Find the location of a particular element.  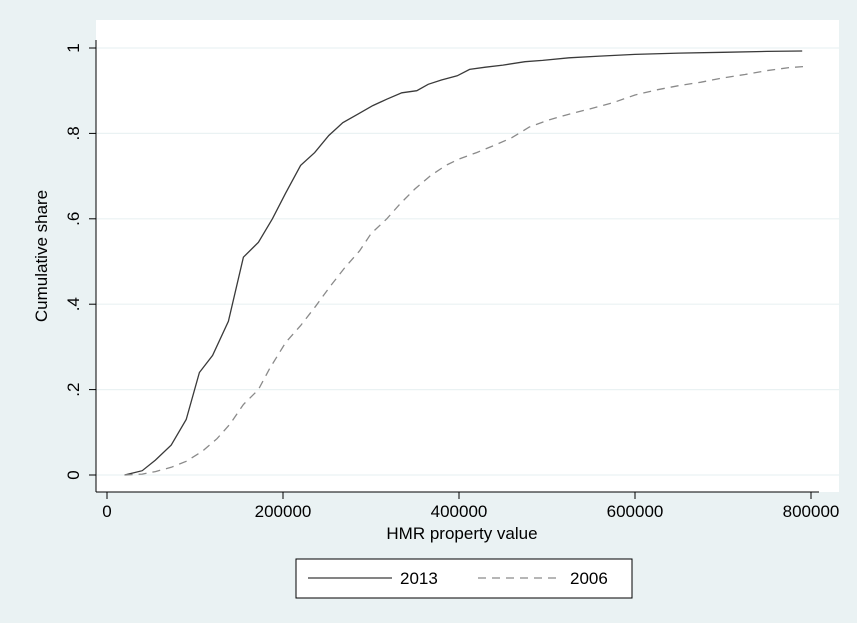

x-axis-label: HMR property value is located at coordinates (461, 533).